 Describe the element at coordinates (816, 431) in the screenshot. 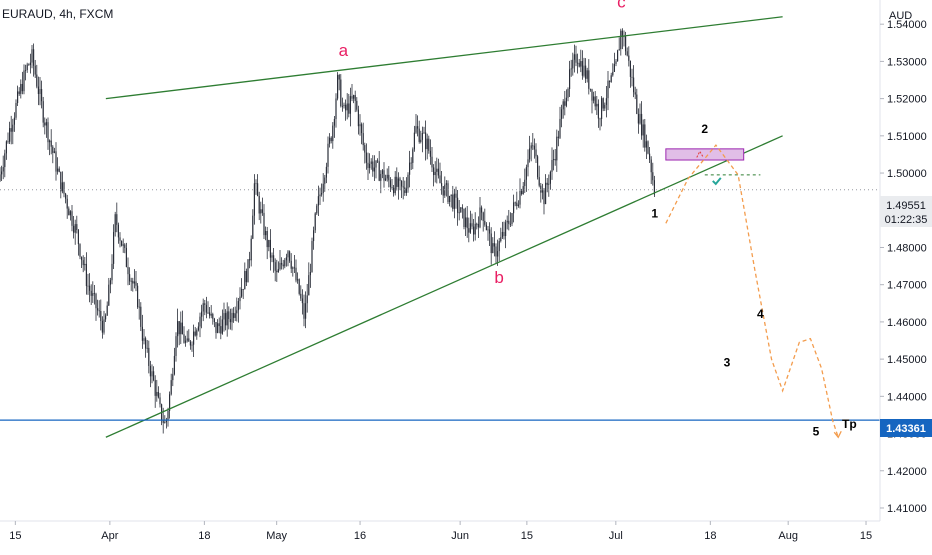

I see `wave-label-5: 5` at that location.